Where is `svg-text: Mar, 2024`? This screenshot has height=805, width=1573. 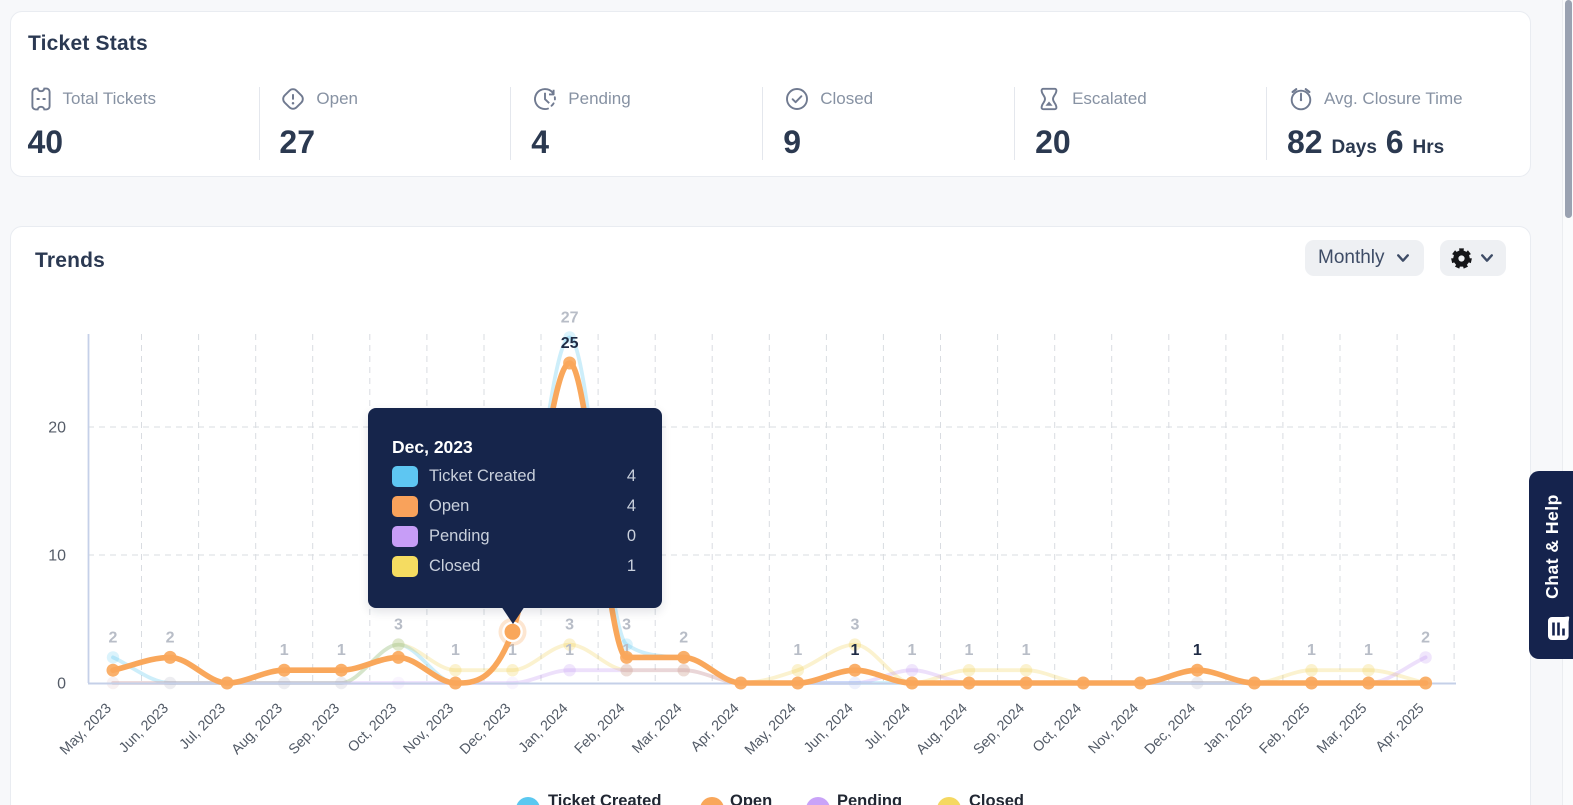
svg-text: Mar, 2024 is located at coordinates (657, 728).